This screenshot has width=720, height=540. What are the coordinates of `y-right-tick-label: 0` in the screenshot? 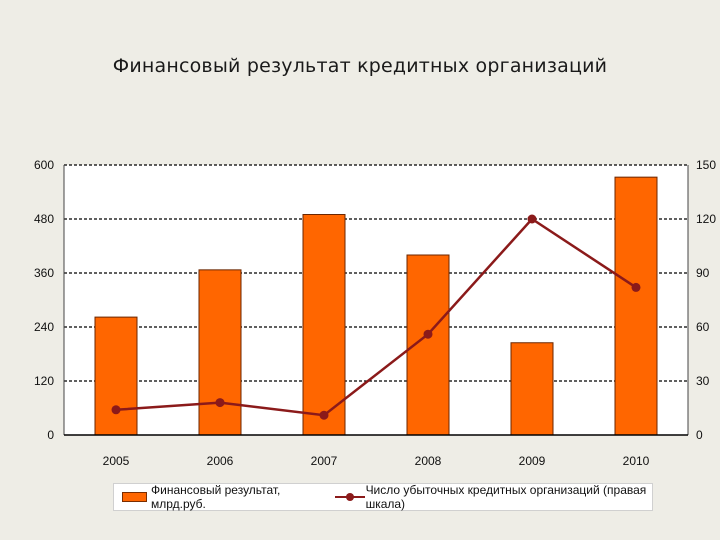 It's located at (699, 435).